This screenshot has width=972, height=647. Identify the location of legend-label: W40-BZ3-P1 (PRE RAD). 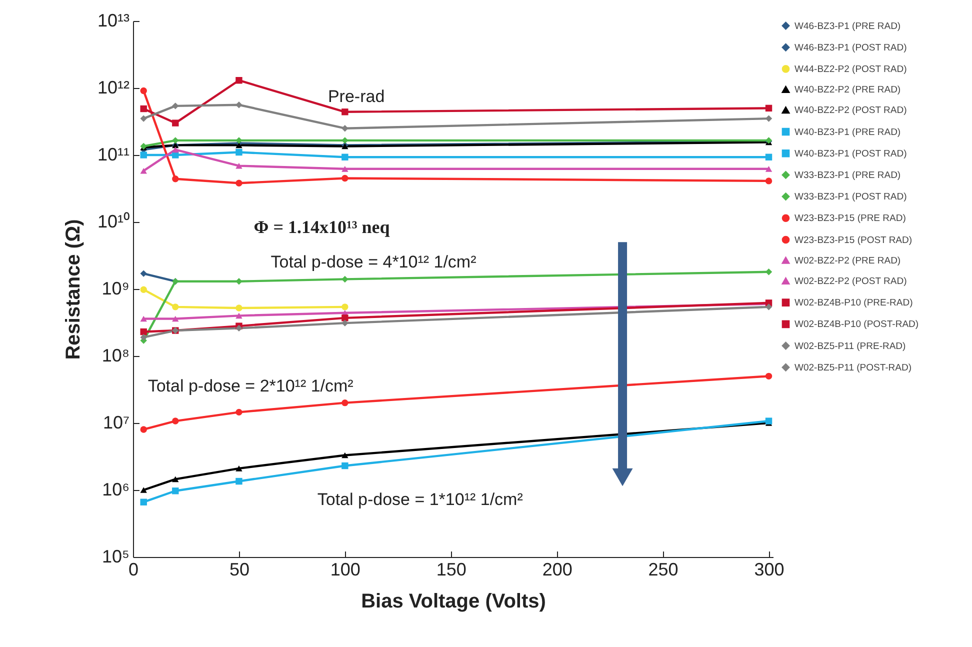
(847, 132).